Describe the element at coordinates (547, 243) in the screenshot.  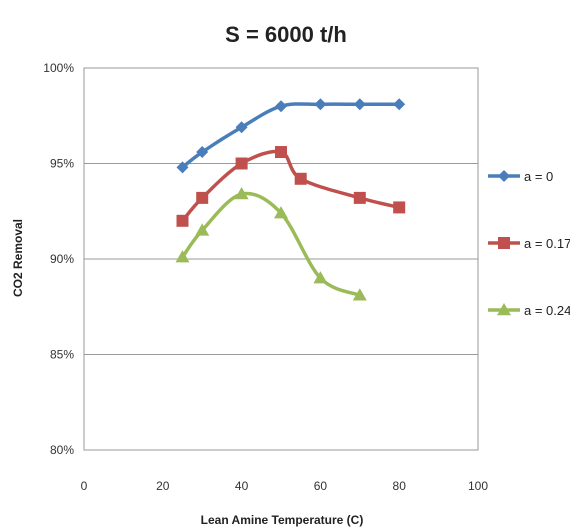
I see `legend-label: a = 0.17` at that location.